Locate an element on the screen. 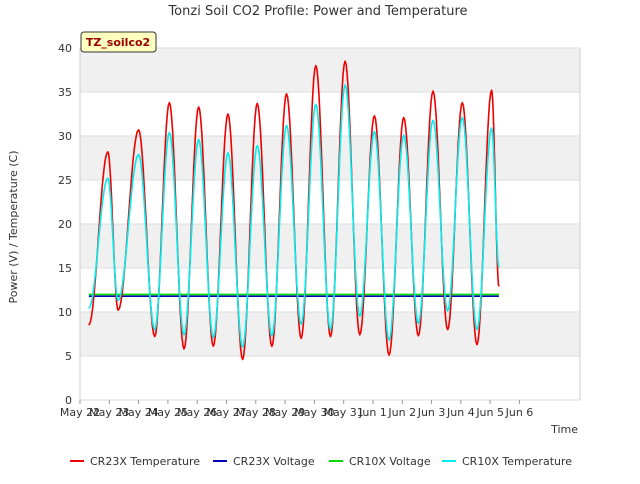  x-tick-label: Jun 3 is located at coordinates (431, 412).